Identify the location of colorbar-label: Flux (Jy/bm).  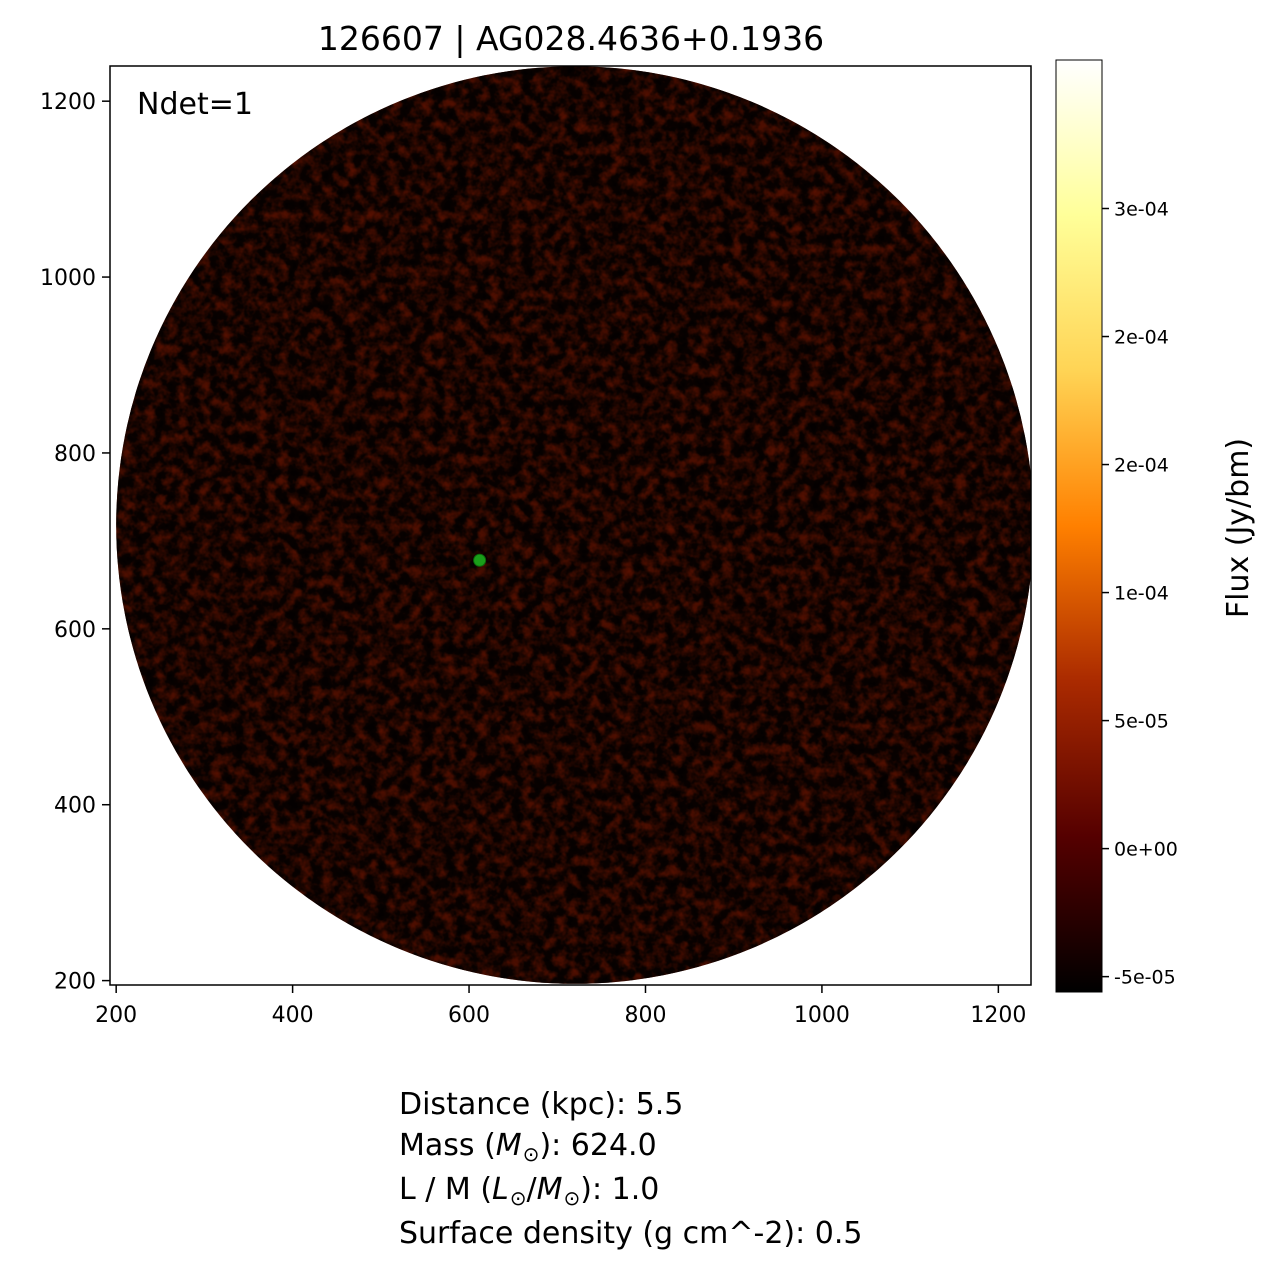
(1238, 528).